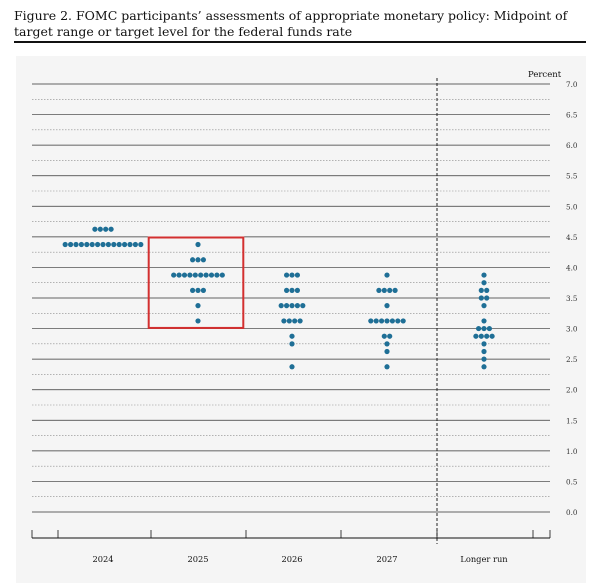  Describe the element at coordinates (572, 84) in the screenshot. I see `y-tick-label: 7.0` at that location.